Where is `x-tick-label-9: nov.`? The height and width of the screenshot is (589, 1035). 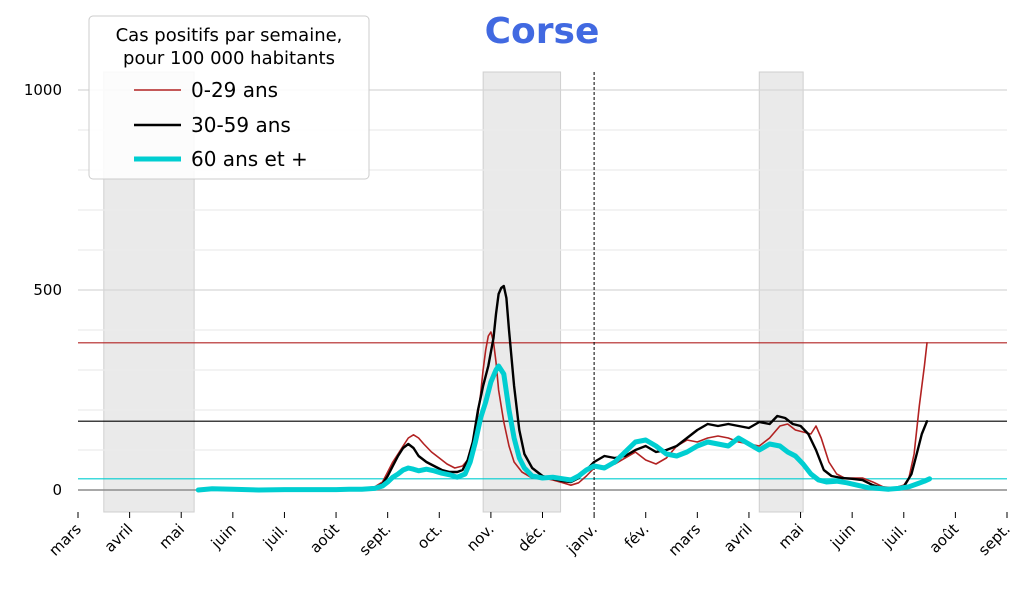 x-tick-label-9: nov. is located at coordinates (480, 537).